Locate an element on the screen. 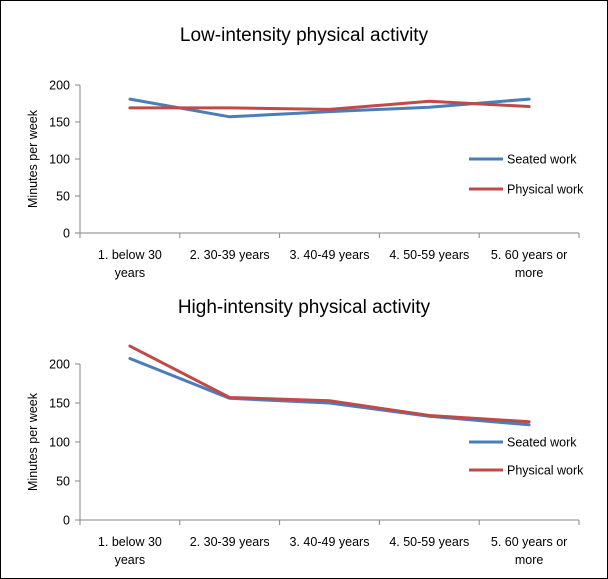  chart-title: High-intensity physical activity is located at coordinates (304, 307).